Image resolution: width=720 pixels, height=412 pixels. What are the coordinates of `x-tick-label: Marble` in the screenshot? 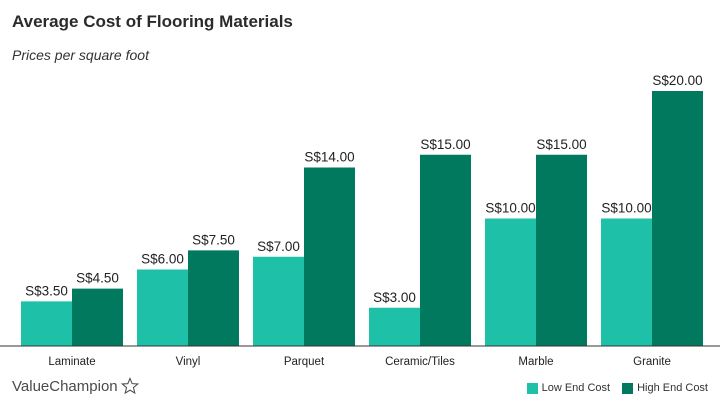 It's located at (535, 362).